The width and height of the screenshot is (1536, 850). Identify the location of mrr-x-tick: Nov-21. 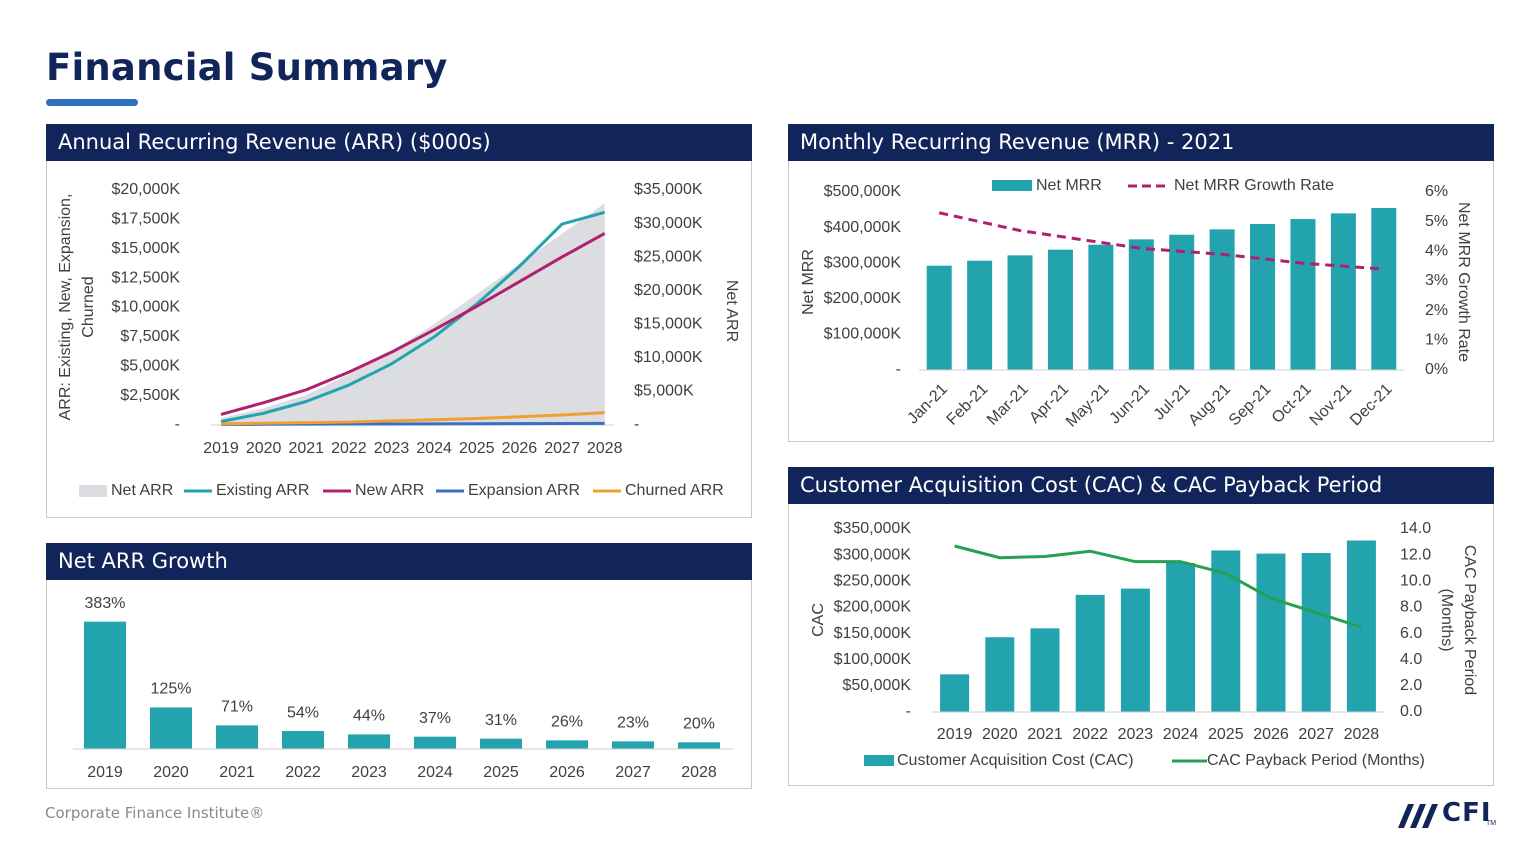
(1331, 405).